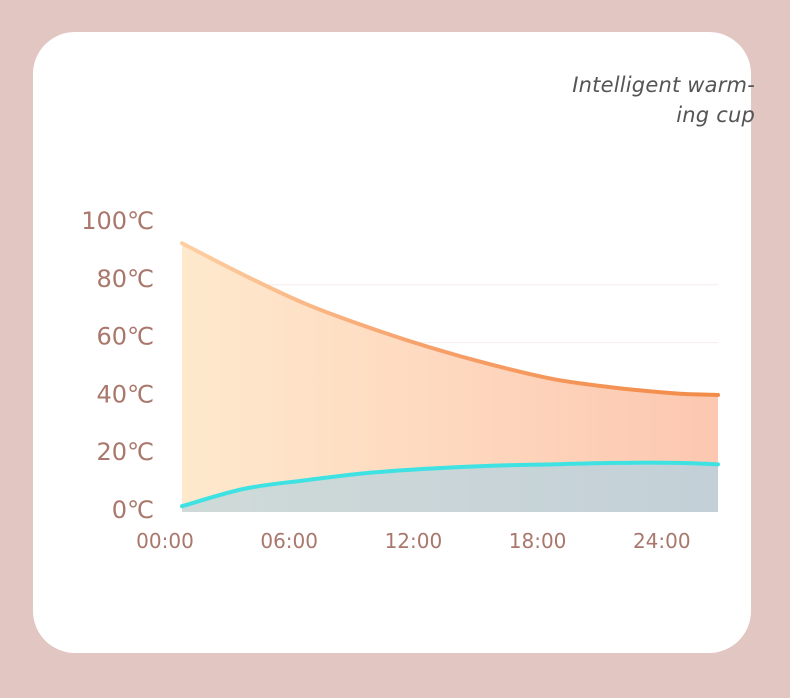 The width and height of the screenshot is (790, 698). What do you see at coordinates (538, 541) in the screenshot?
I see `x-tick-label: 18:00` at bounding box center [538, 541].